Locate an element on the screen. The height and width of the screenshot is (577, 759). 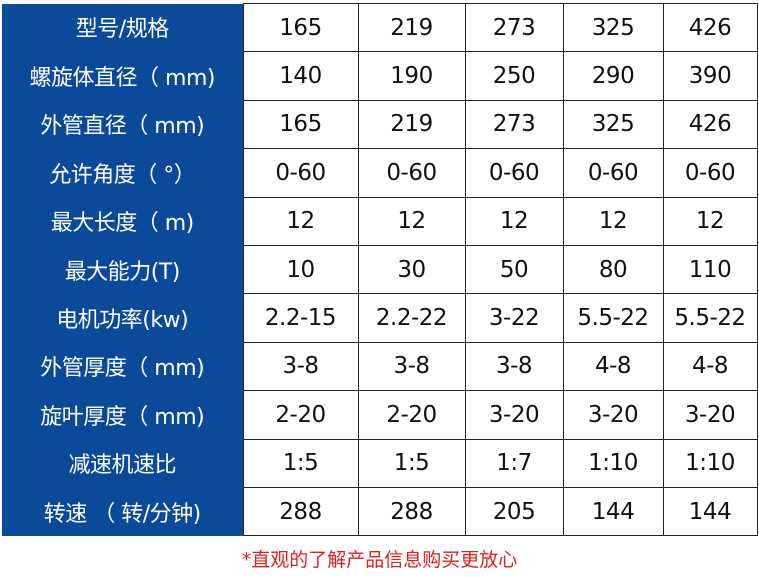
footer-note: *直观的了解产品信息购买更放心 is located at coordinates (379, 560).